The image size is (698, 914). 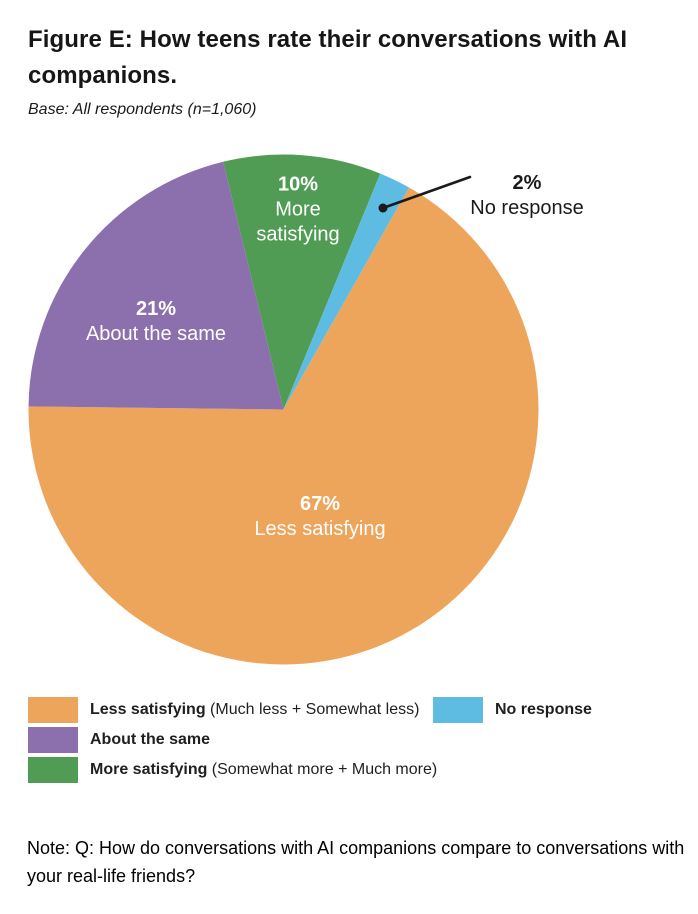 I want to click on legend-label-no-response: No response, so click(x=543, y=709).